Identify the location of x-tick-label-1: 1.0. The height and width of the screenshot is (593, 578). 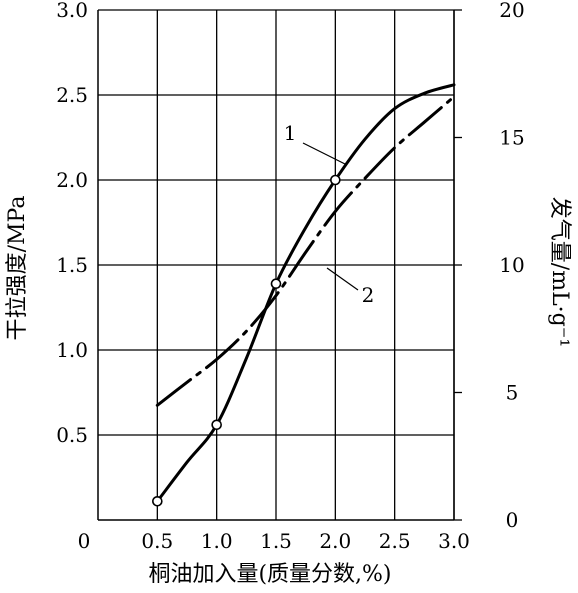
(217, 541).